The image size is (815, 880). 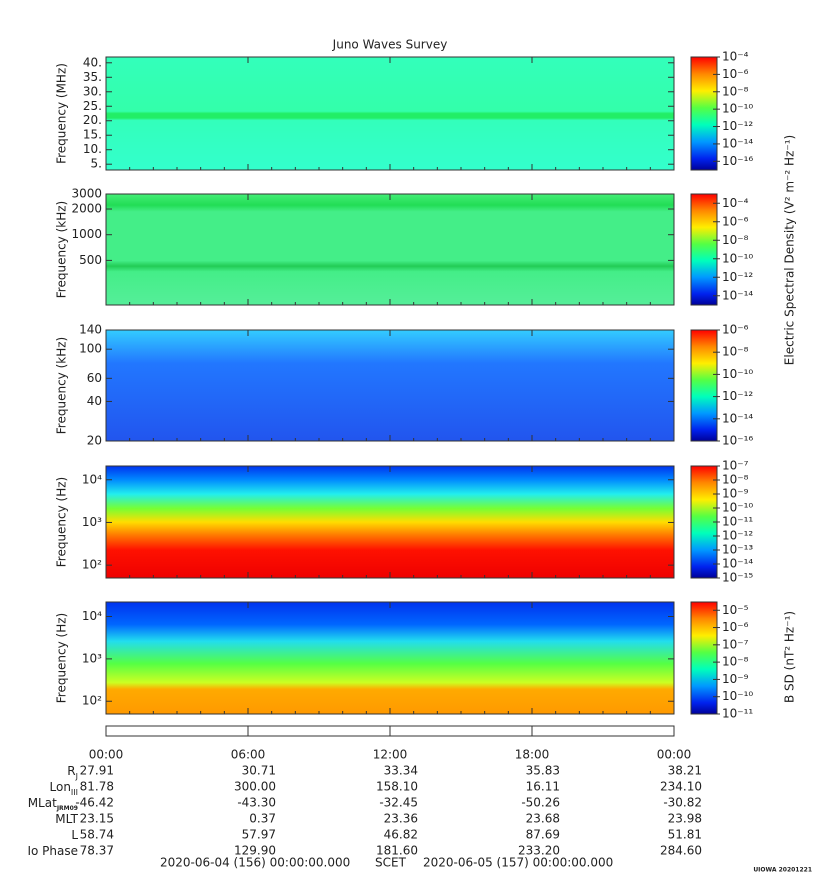 What do you see at coordinates (256, 803) in the screenshot?
I see `ephemeris-value: -43.30` at bounding box center [256, 803].